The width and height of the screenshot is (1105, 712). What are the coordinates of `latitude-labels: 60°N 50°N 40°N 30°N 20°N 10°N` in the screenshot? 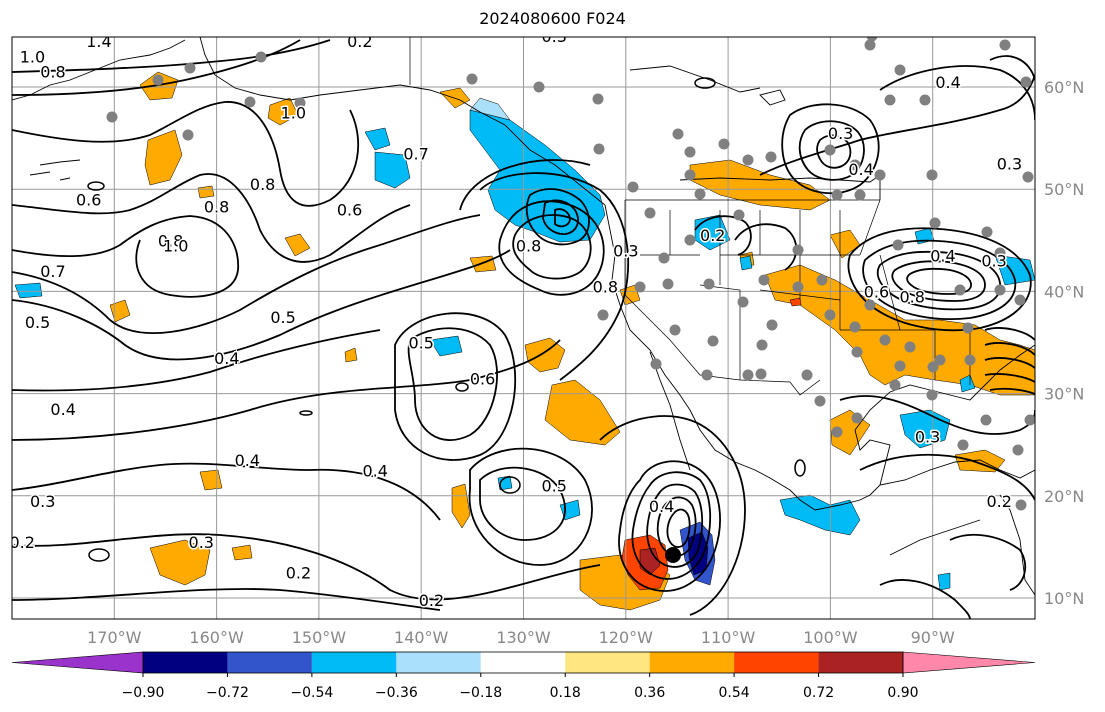 It's located at (1064, 343).